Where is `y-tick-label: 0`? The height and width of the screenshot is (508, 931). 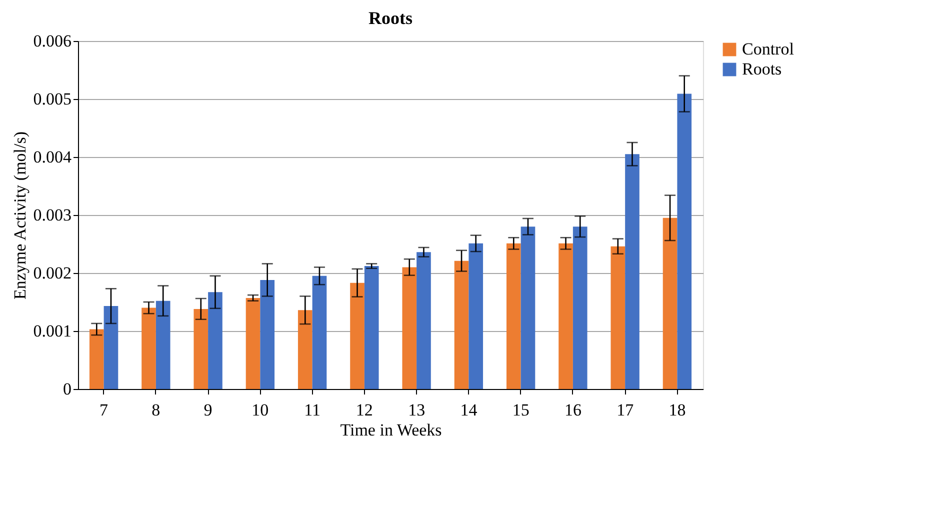
y-tick-label: 0 is located at coordinates (67, 389).